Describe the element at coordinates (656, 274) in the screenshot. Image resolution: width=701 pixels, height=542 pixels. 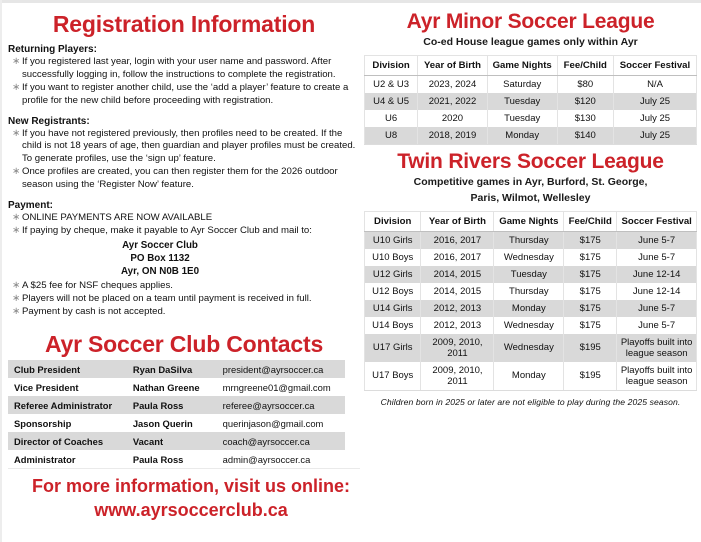
I see `cell-festival: June 12-14` at that location.